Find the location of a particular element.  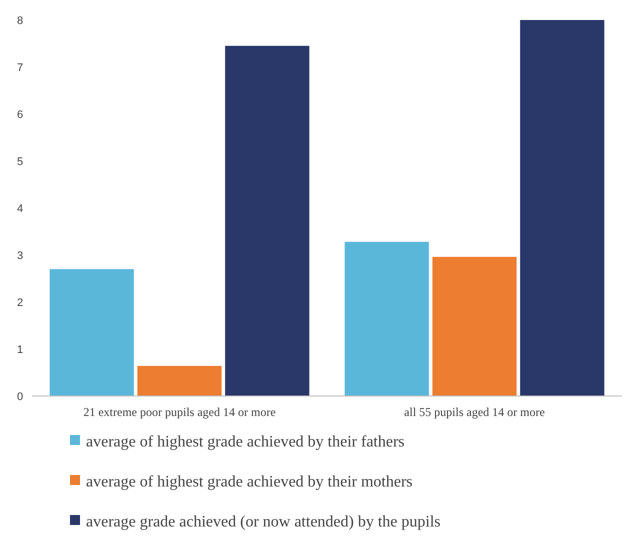

x-tick-label: all 55 pupils aged 14 or more is located at coordinates (474, 412).